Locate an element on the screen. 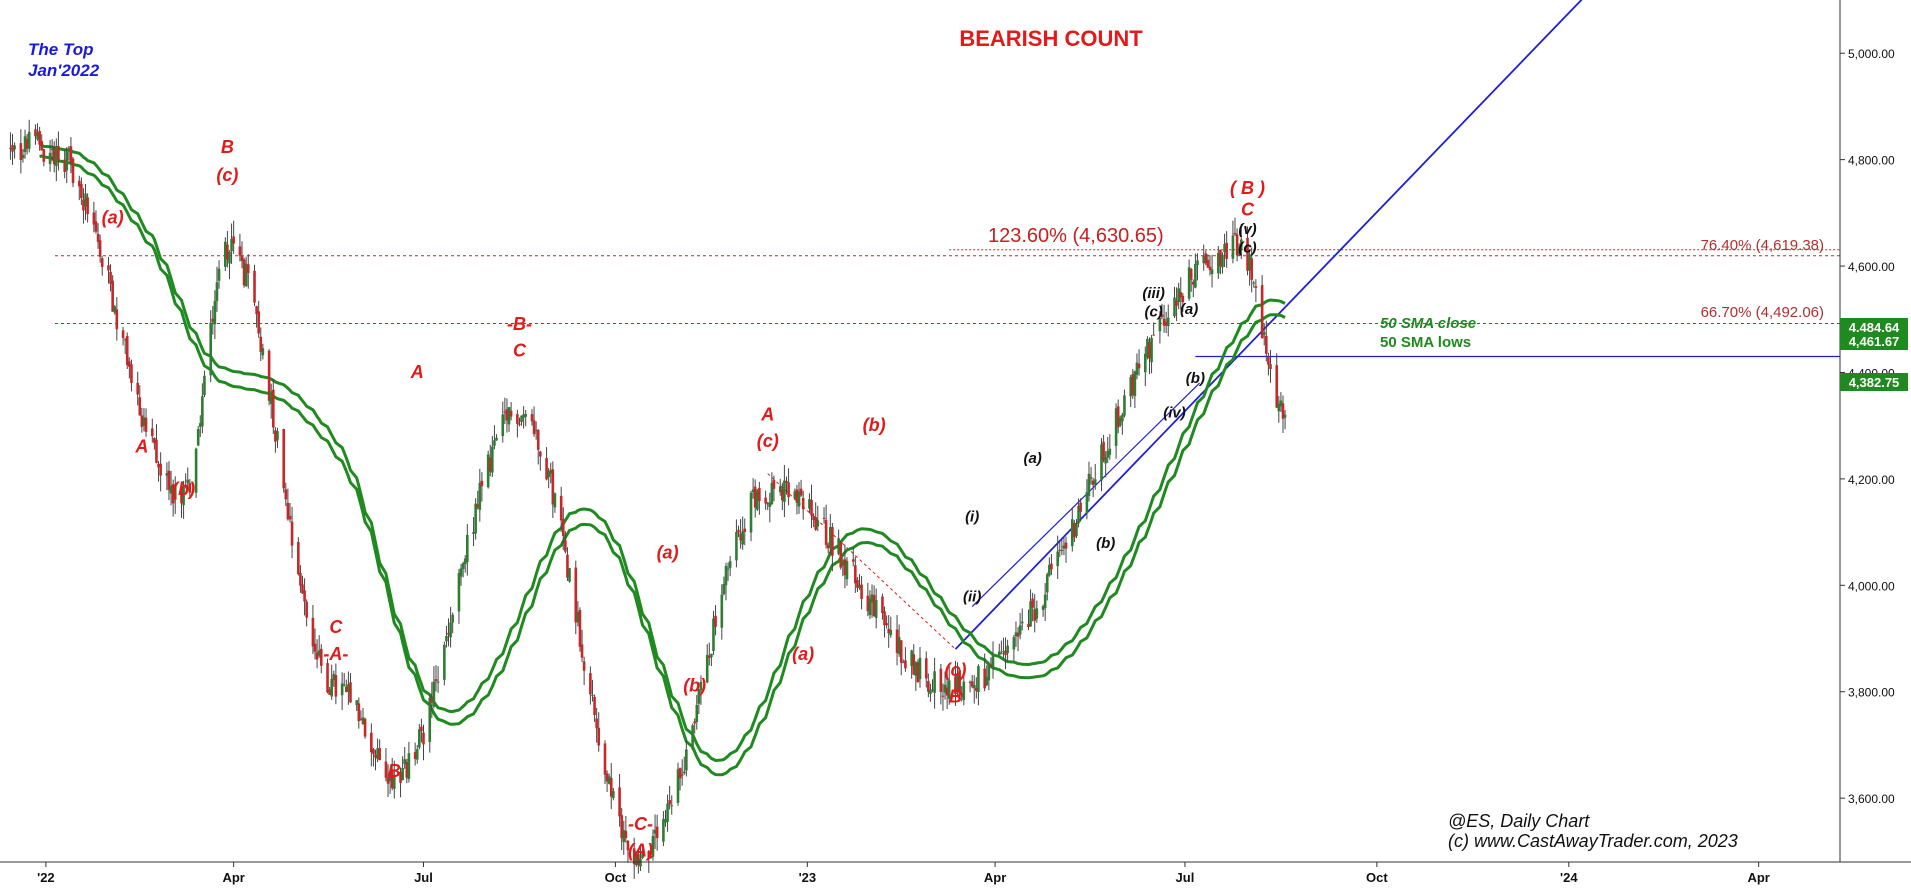  wave-label: -B- is located at coordinates (519, 324).